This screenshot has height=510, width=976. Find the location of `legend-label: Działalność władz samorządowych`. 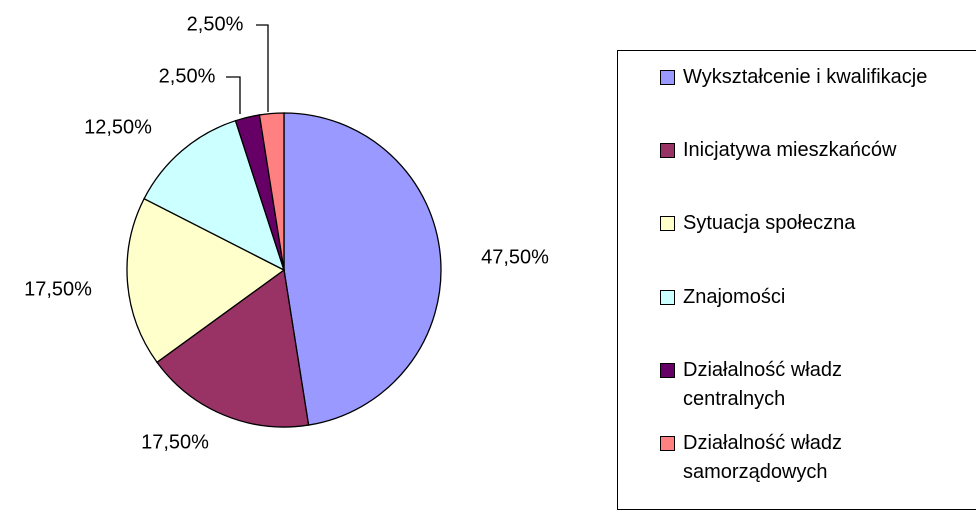

legend-label: Działalność władz samorządowych is located at coordinates (762, 457).